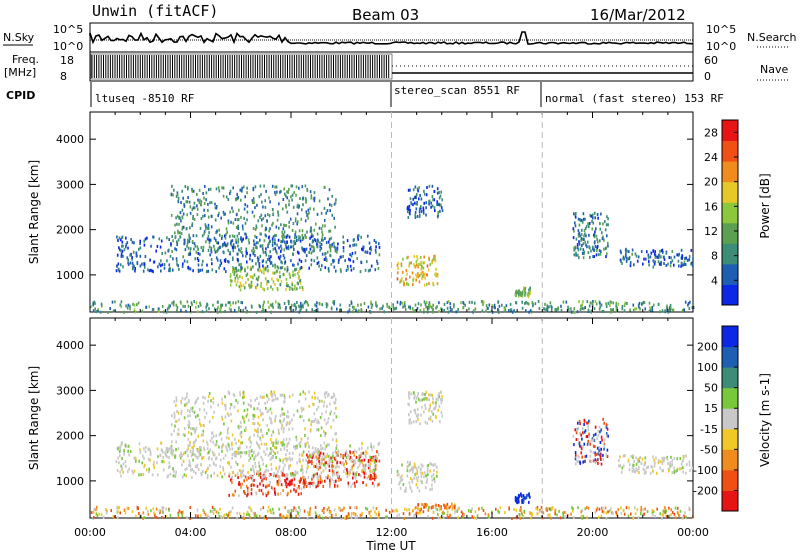 The height and width of the screenshot is (554, 800). Describe the element at coordinates (385, 15) in the screenshot. I see `beam-title: Beam 03` at that location.